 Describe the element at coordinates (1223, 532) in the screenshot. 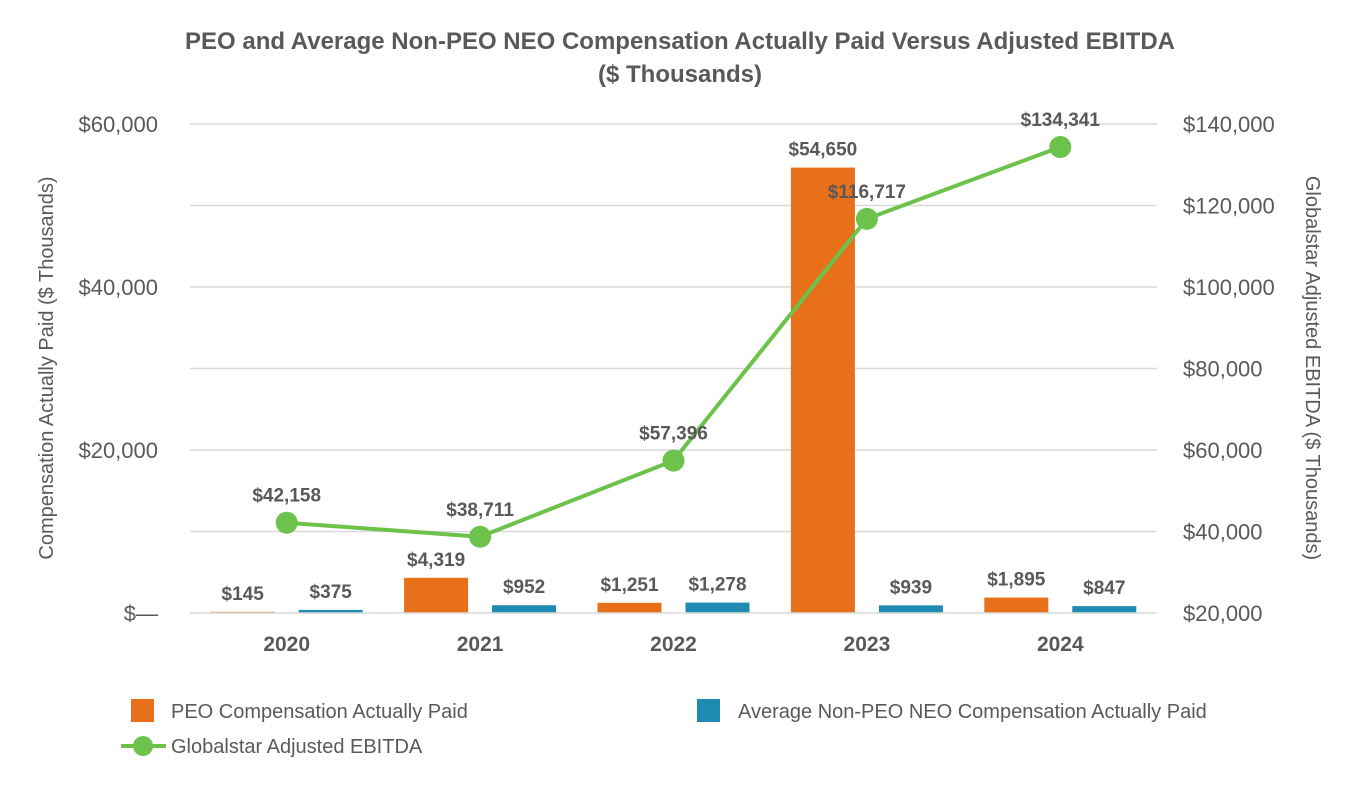

I see `y2-tick-label: $40,000` at that location.